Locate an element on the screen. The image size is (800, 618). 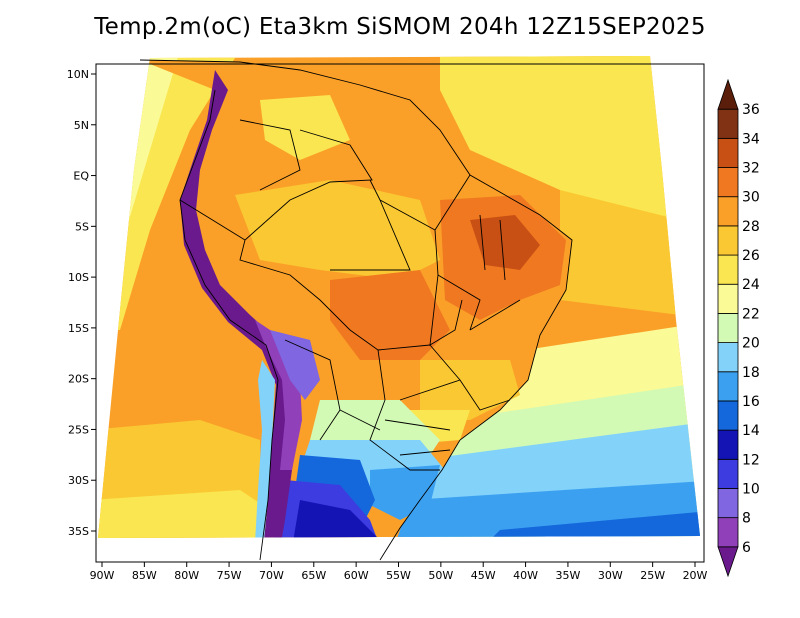
colorbar-bin-max-arrow is located at coordinates (728, 94).